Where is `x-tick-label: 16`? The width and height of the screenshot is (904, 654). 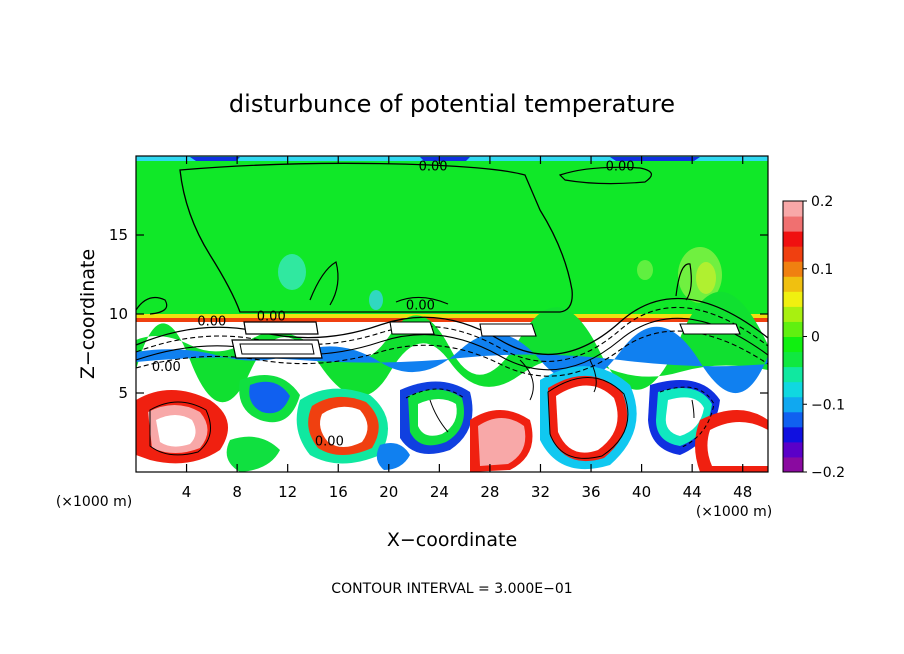 x-tick-label: 16 is located at coordinates (338, 492).